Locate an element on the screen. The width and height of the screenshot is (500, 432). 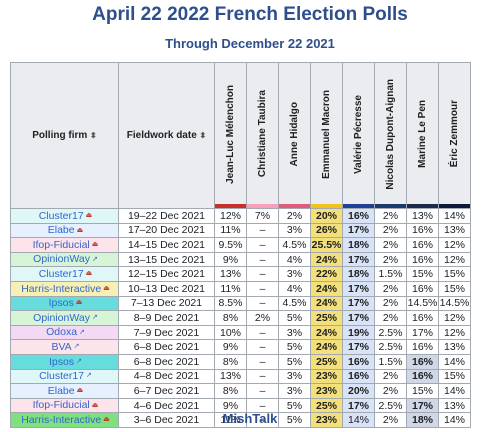
candidate-header: Marine Le Pen is located at coordinates (422, 135).